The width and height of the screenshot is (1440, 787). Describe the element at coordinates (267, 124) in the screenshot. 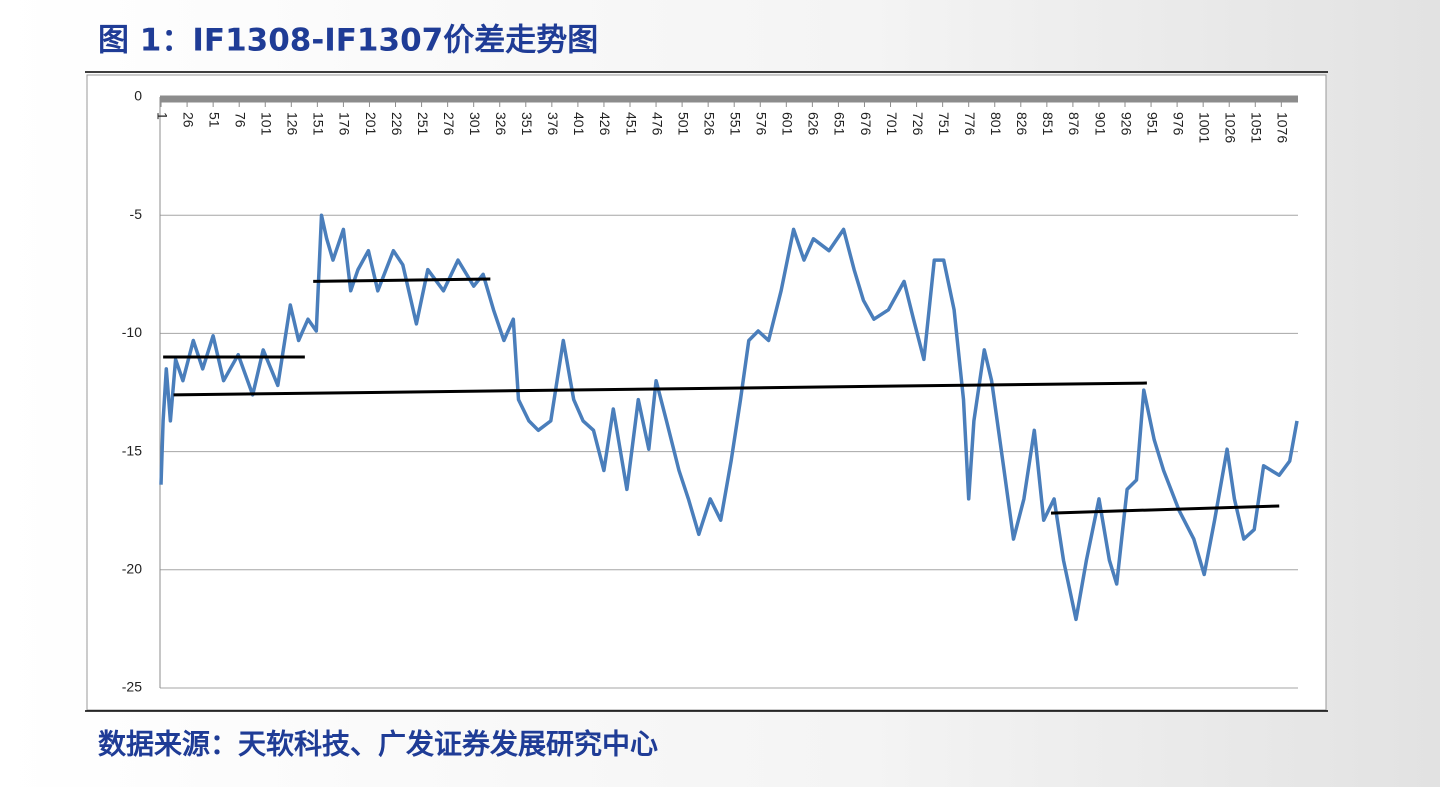

I see `x-tick-label: 101` at that location.